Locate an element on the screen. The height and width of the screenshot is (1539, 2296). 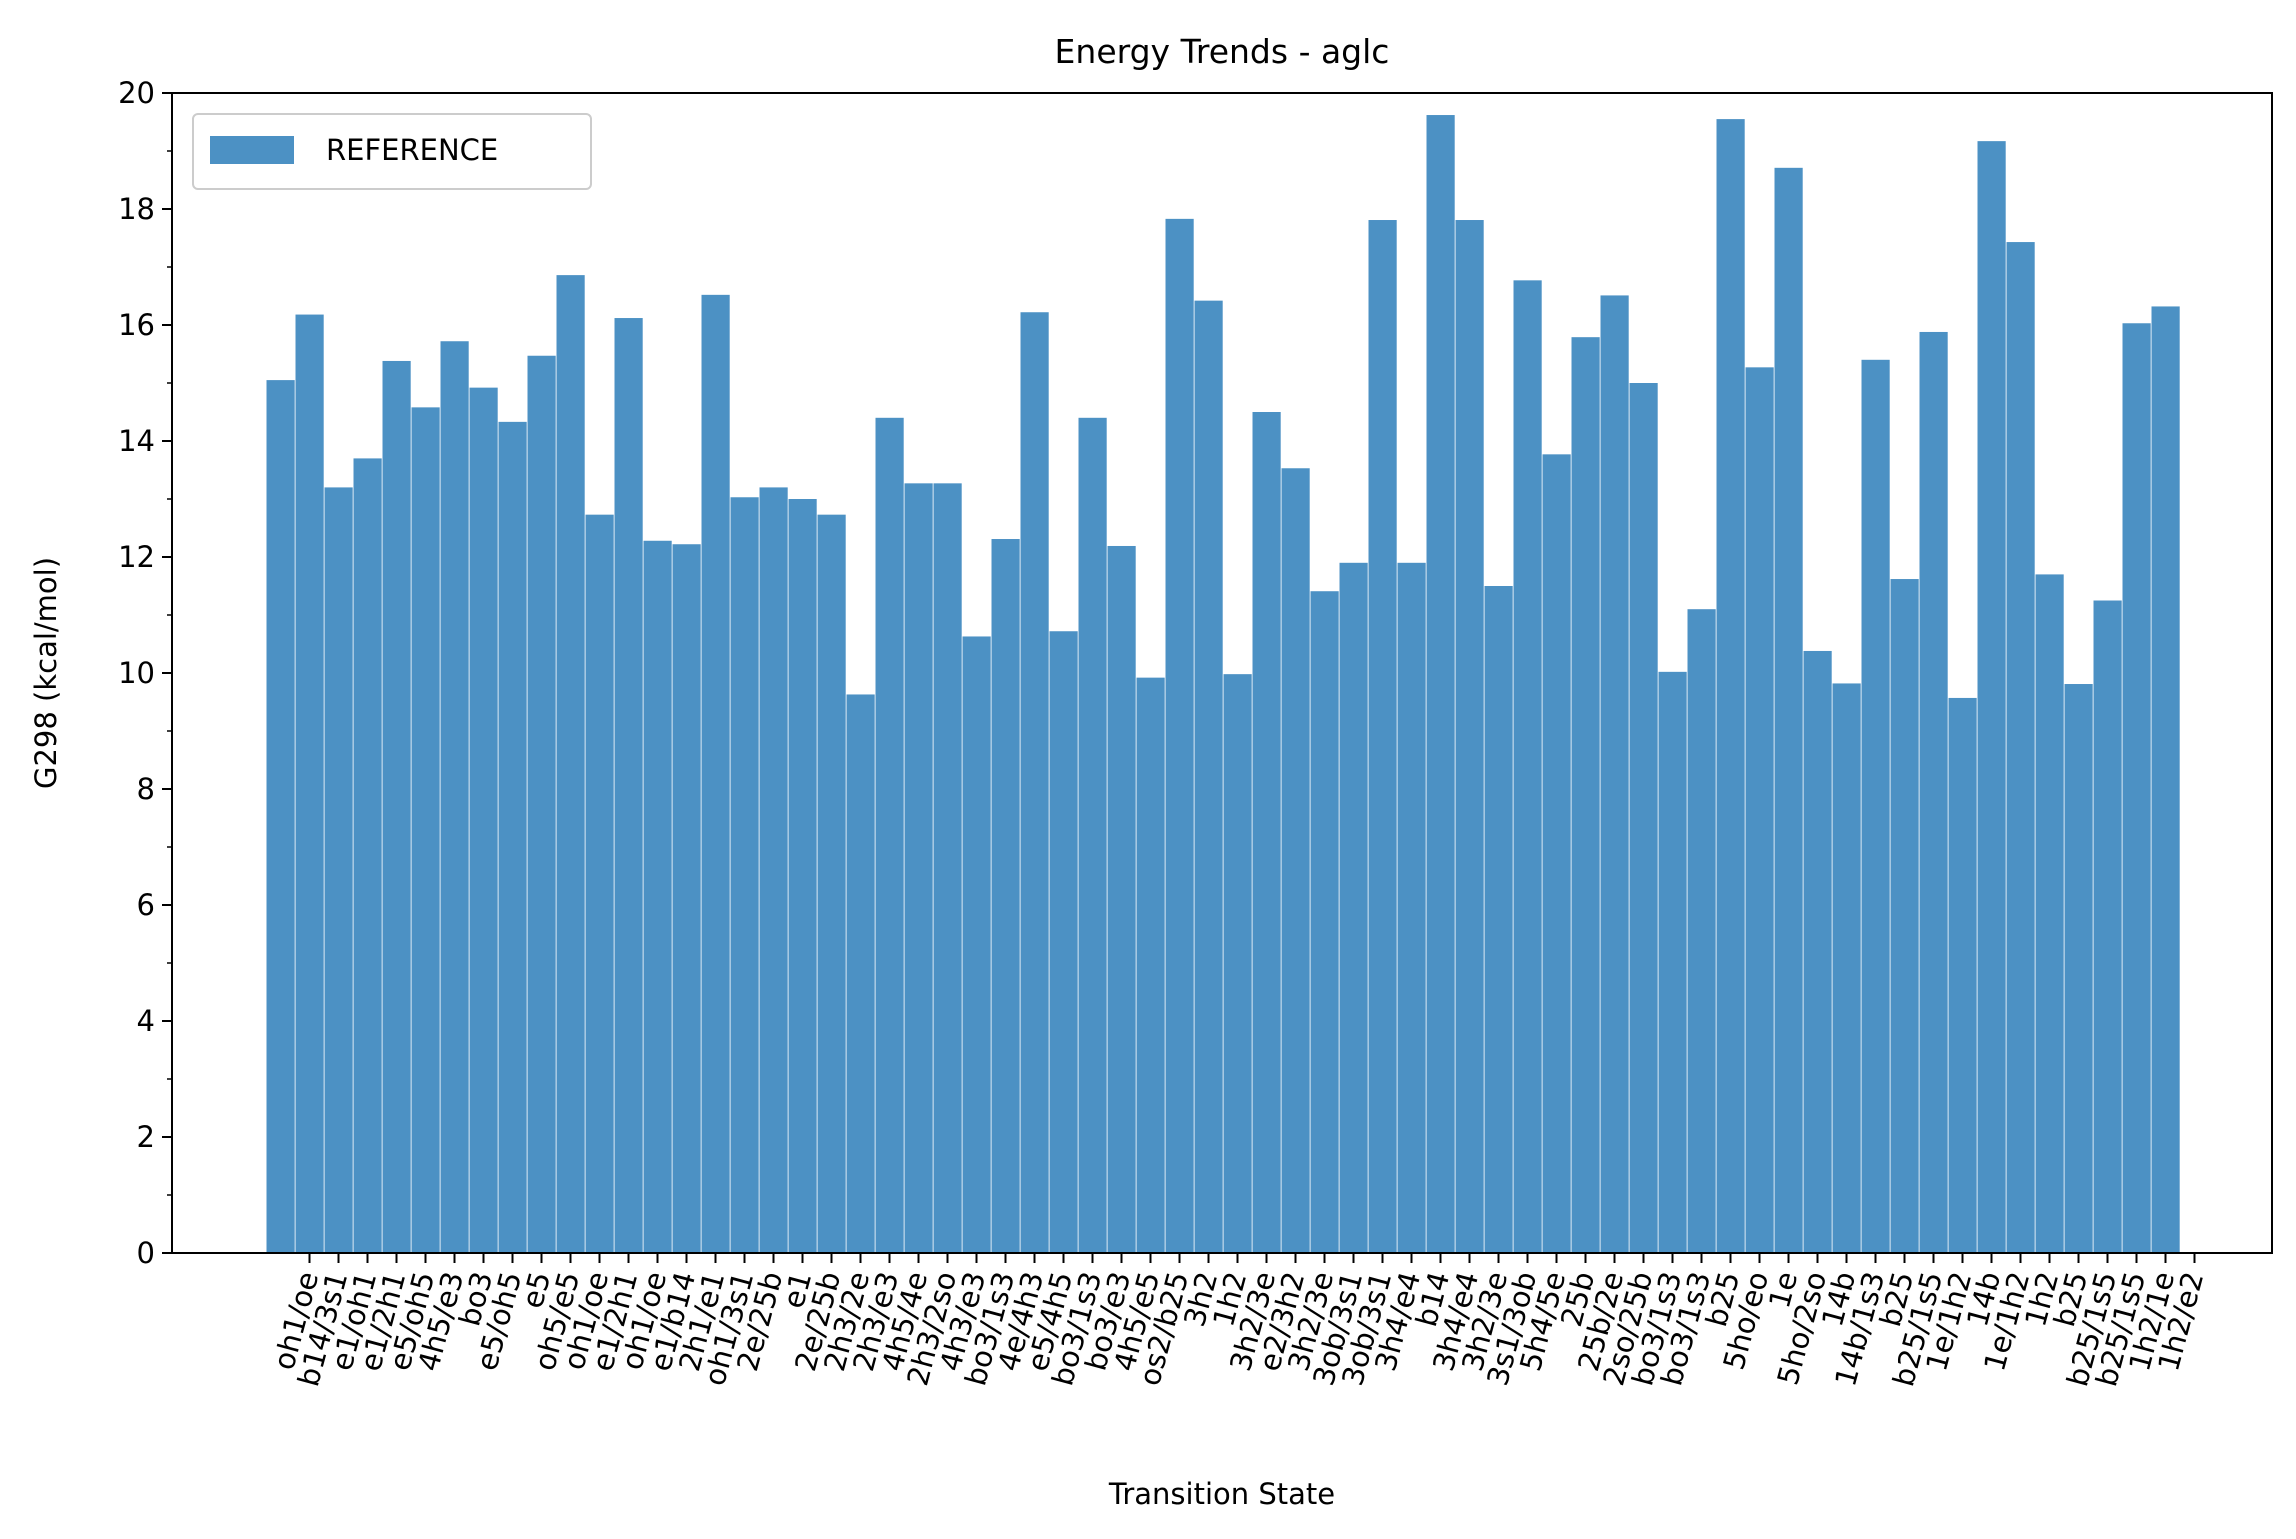
y-tick-label: 18 is located at coordinates (136, 209).